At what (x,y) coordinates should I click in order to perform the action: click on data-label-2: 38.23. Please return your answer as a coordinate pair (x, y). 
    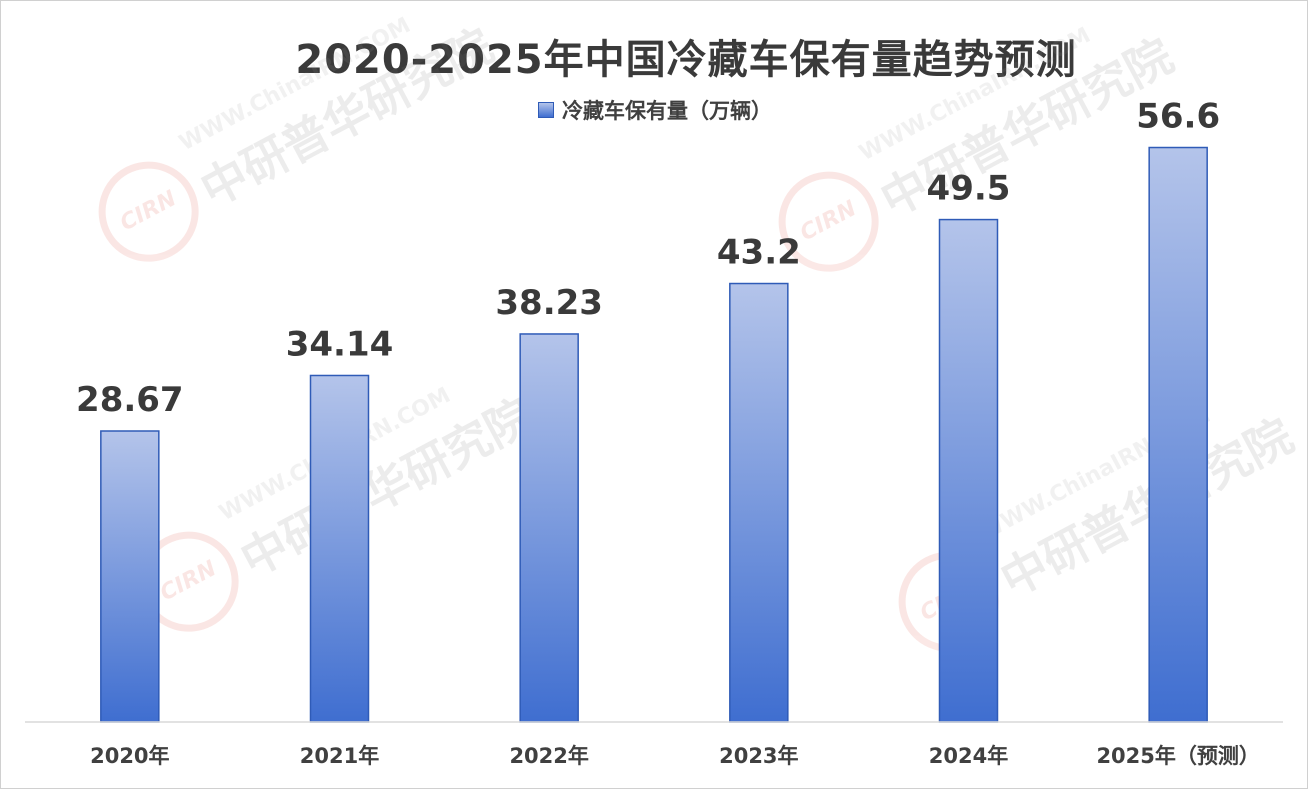
    Looking at the image, I should click on (549, 303).